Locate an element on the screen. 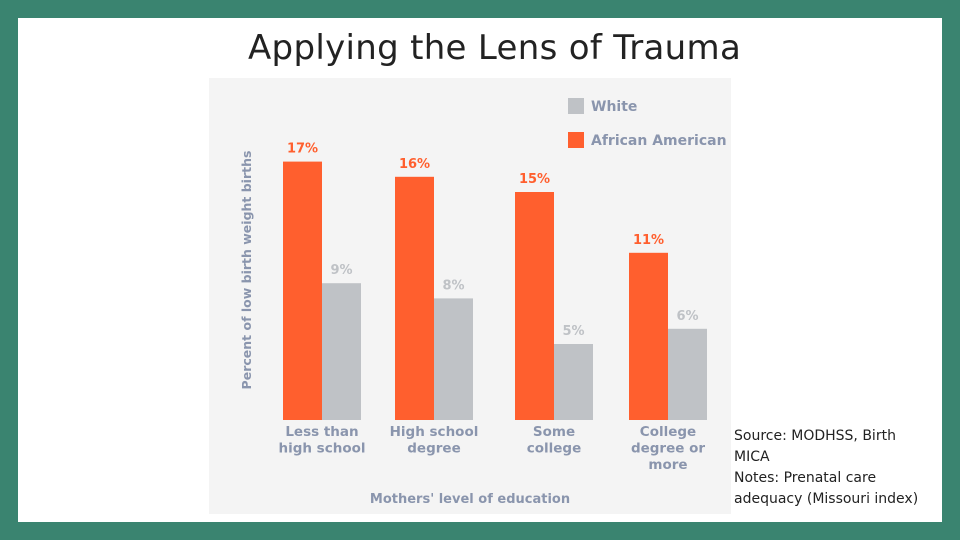  source-line: Source: MODHSS, Birth MICA is located at coordinates (815, 446).